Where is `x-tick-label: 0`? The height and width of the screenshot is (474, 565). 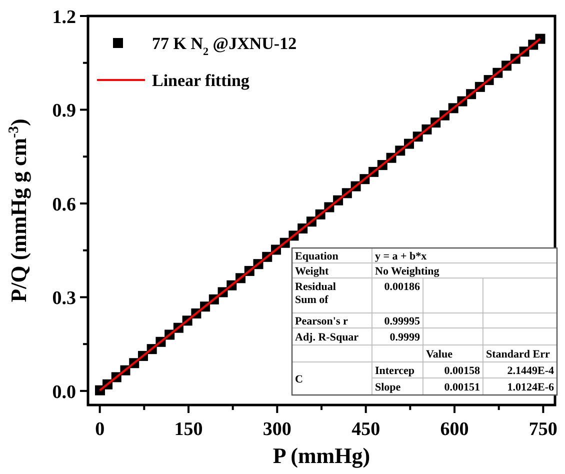
x-tick-label: 0 is located at coordinates (100, 429).